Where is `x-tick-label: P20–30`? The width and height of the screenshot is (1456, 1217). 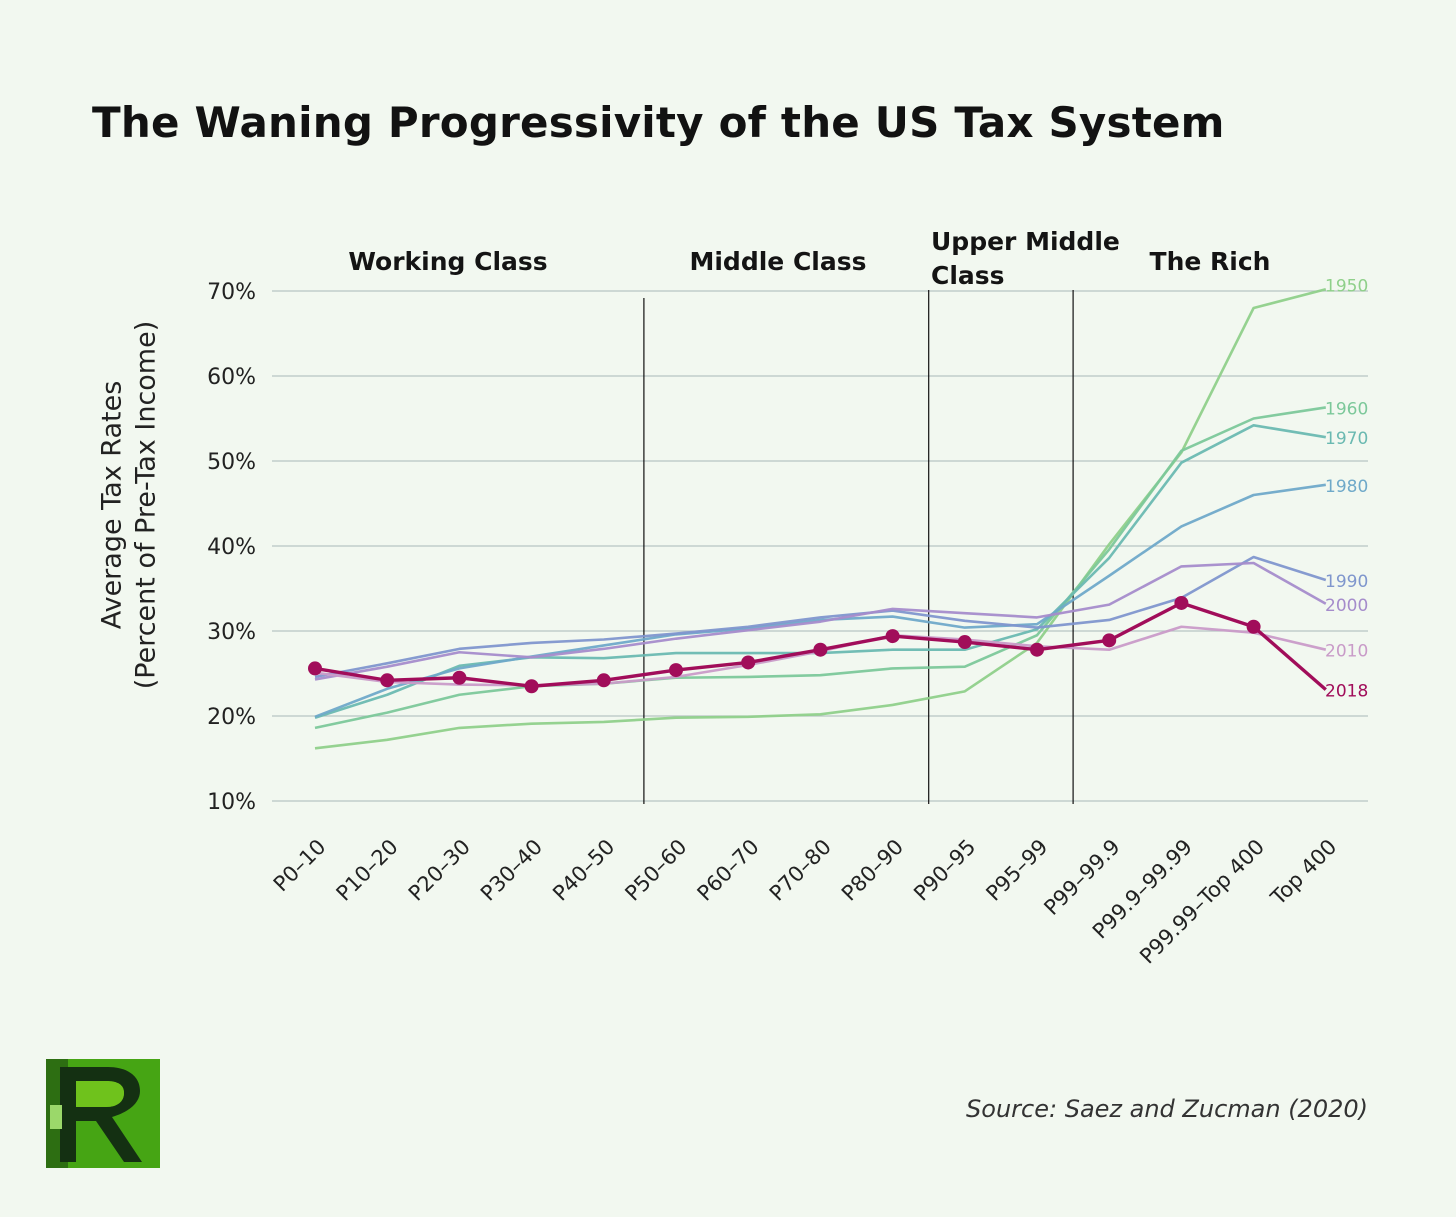 x-tick-label: P20–30 is located at coordinates (439, 870).